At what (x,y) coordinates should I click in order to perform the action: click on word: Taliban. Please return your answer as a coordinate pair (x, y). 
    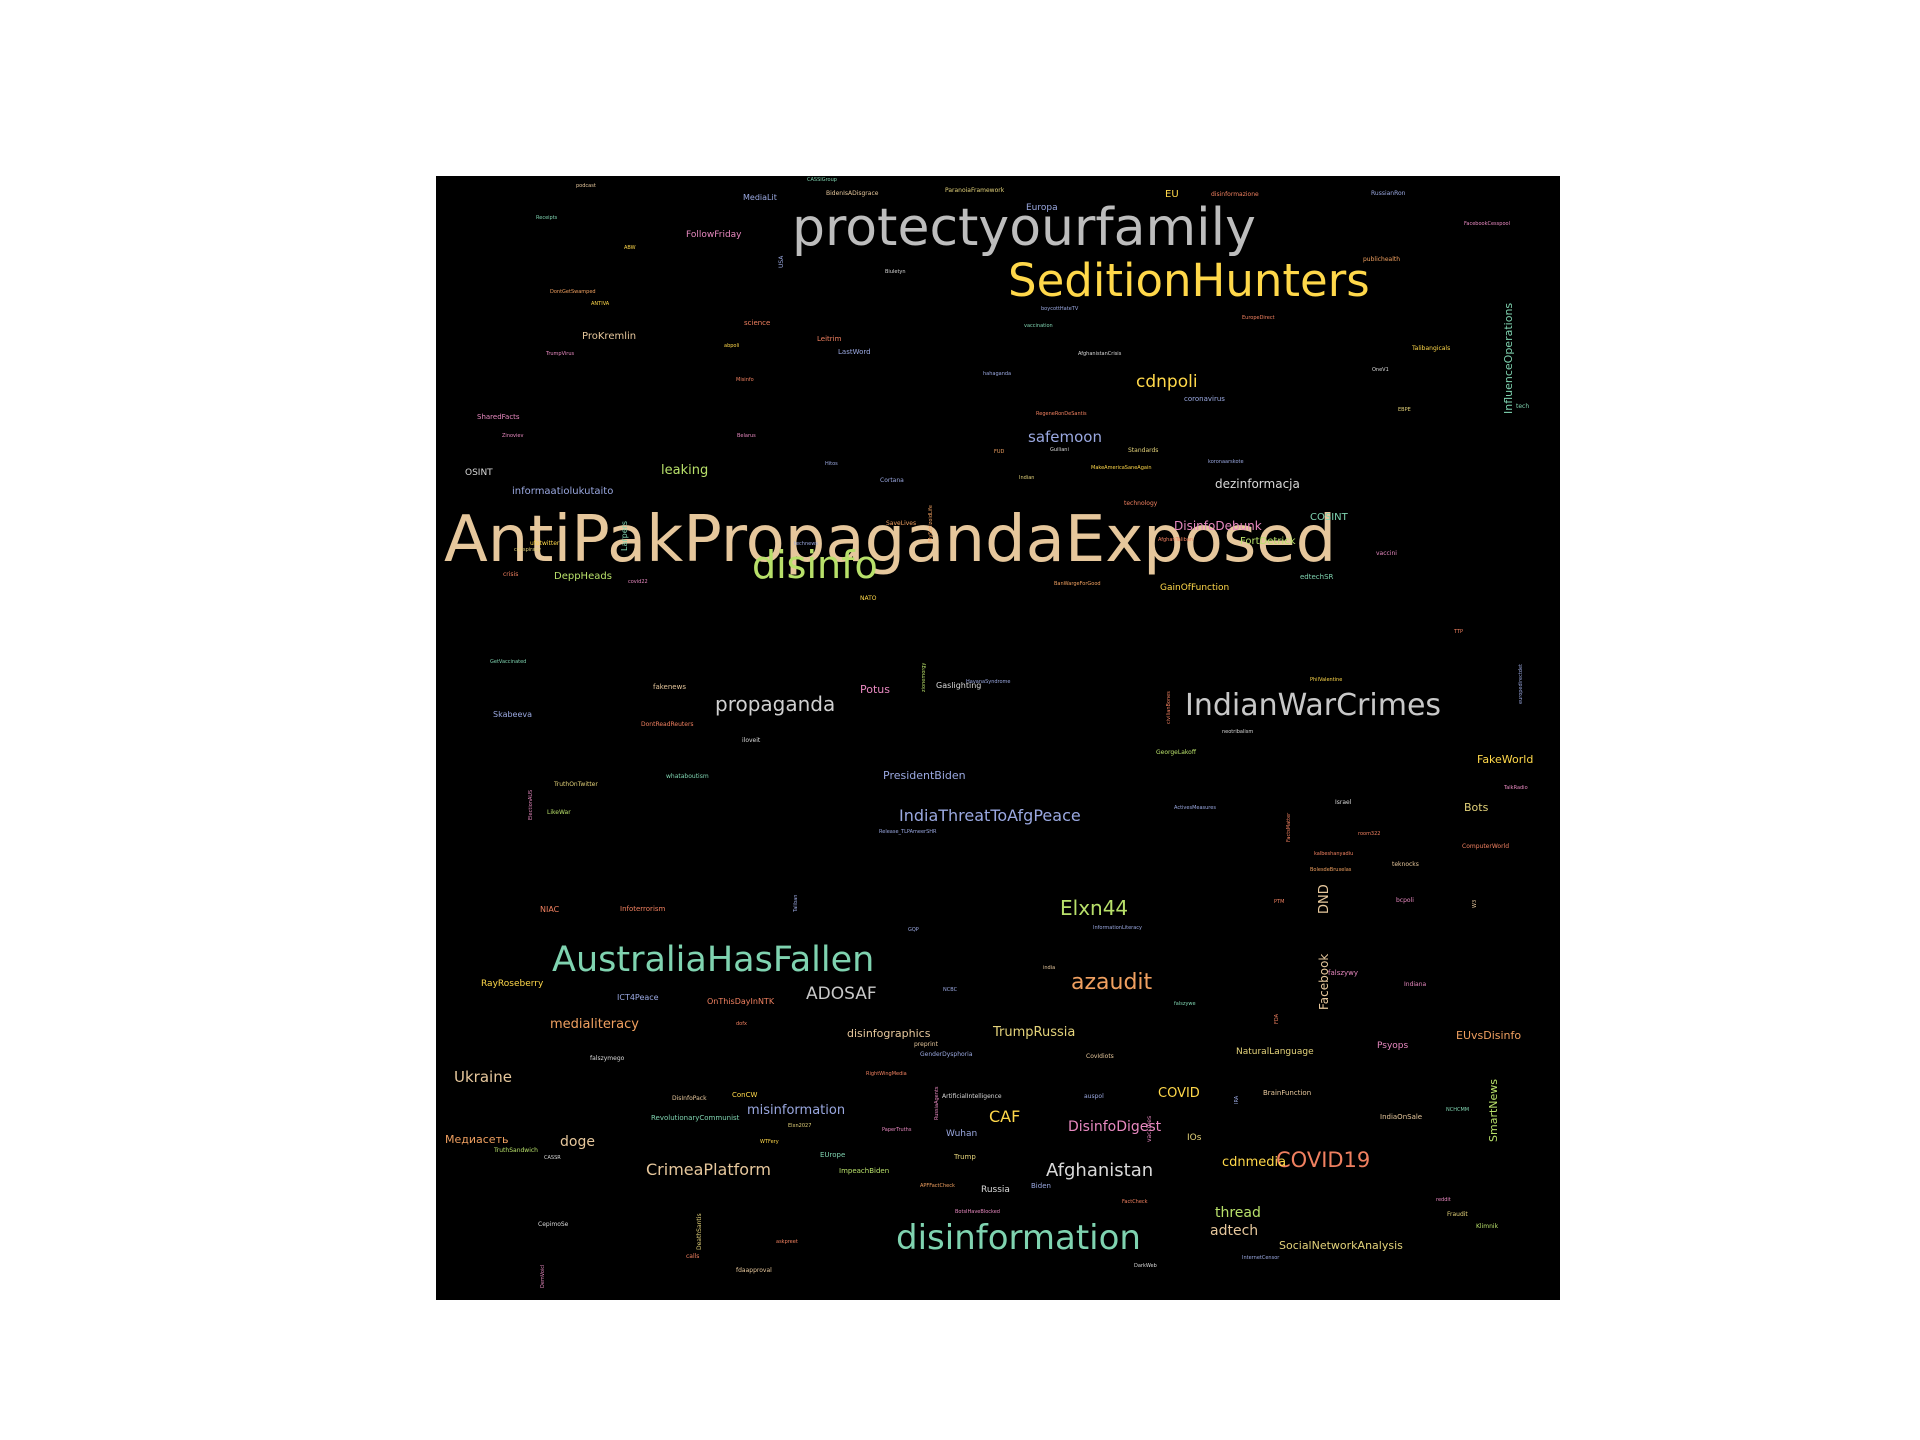
    Looking at the image, I should click on (796, 903).